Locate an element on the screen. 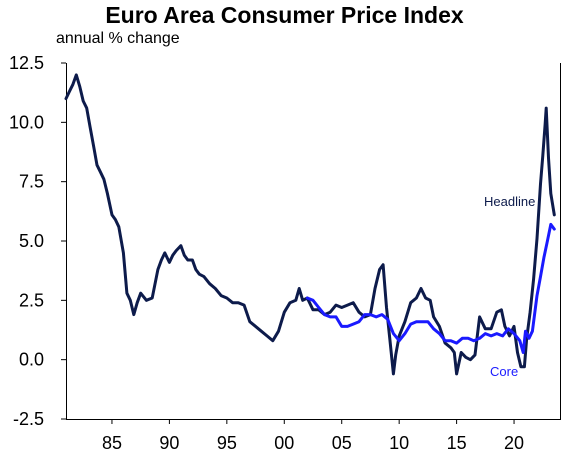 This screenshot has width=569, height=456. y-tick-label: 12.5 is located at coordinates (26, 63).